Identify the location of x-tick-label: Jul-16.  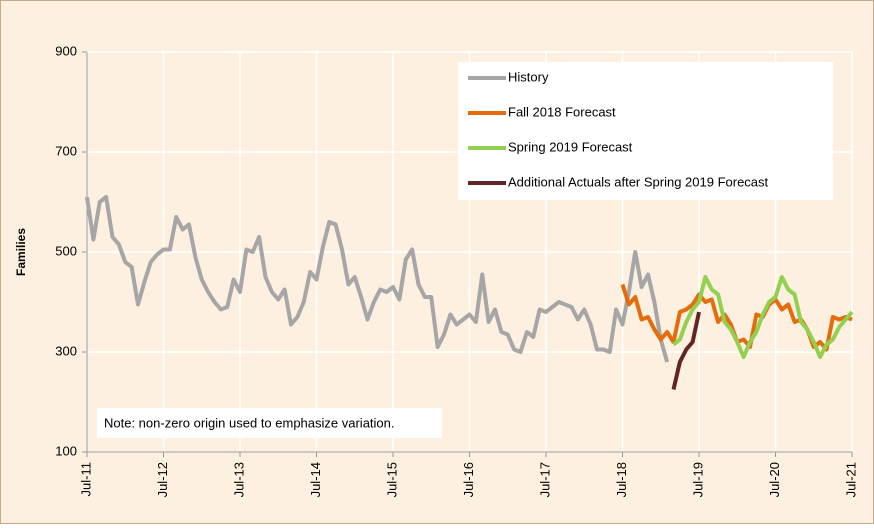
(468, 479).